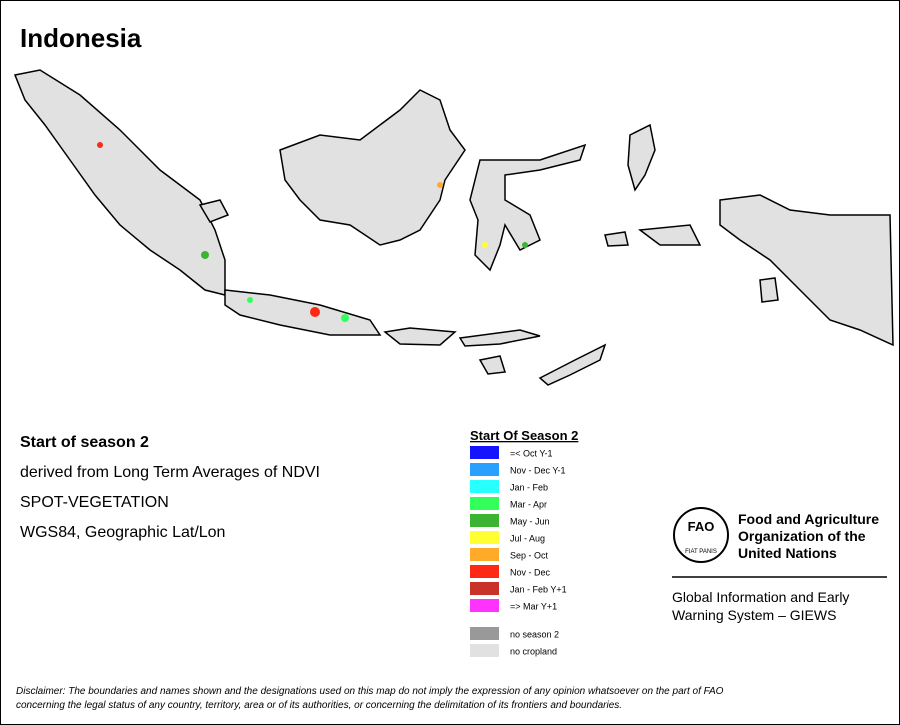 Image resolution: width=900 pixels, height=725 pixels. Describe the element at coordinates (492, 365) in the screenshot. I see `sumba` at that location.